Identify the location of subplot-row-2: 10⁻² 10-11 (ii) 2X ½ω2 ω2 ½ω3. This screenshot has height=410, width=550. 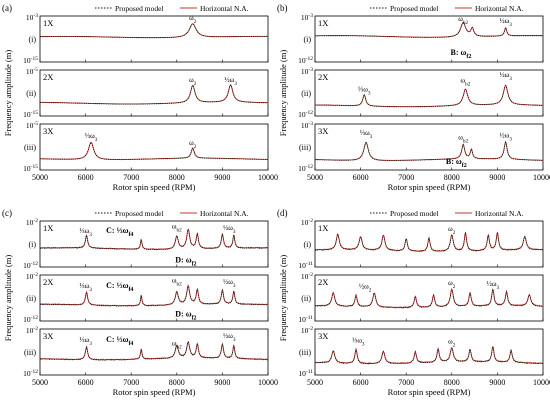
(421, 298).